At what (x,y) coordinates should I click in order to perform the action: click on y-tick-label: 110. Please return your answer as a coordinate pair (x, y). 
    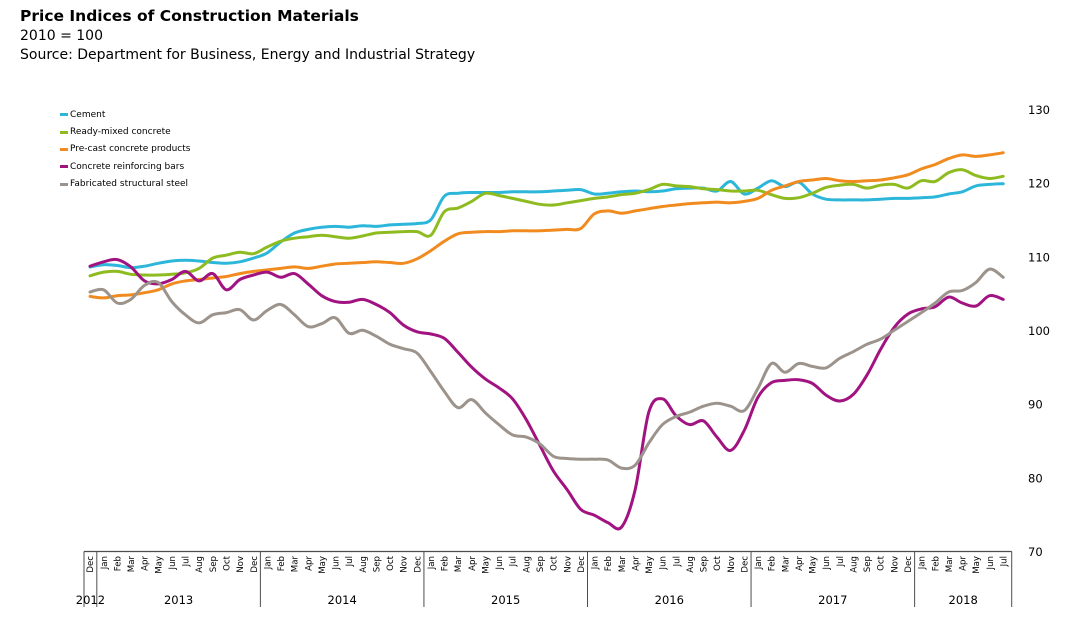
    Looking at the image, I should click on (1039, 257).